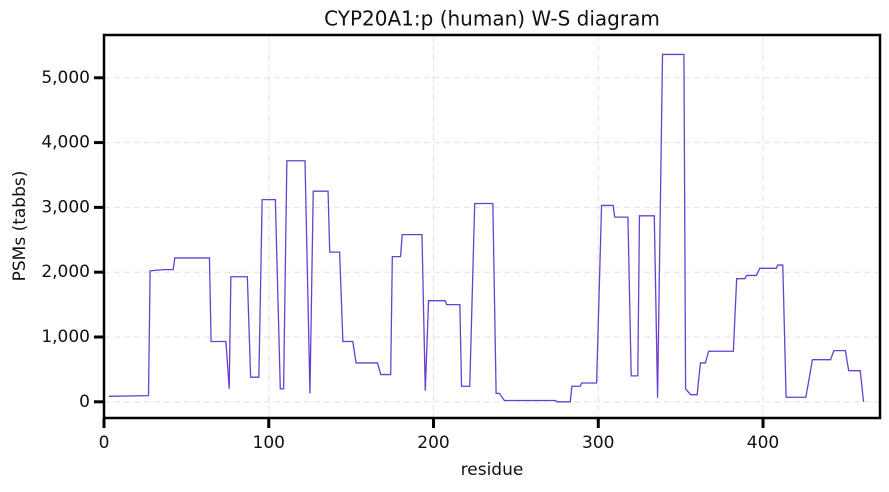 This screenshot has width=889, height=492. Describe the element at coordinates (84, 402) in the screenshot. I see `y-tick-label: 0` at that location.